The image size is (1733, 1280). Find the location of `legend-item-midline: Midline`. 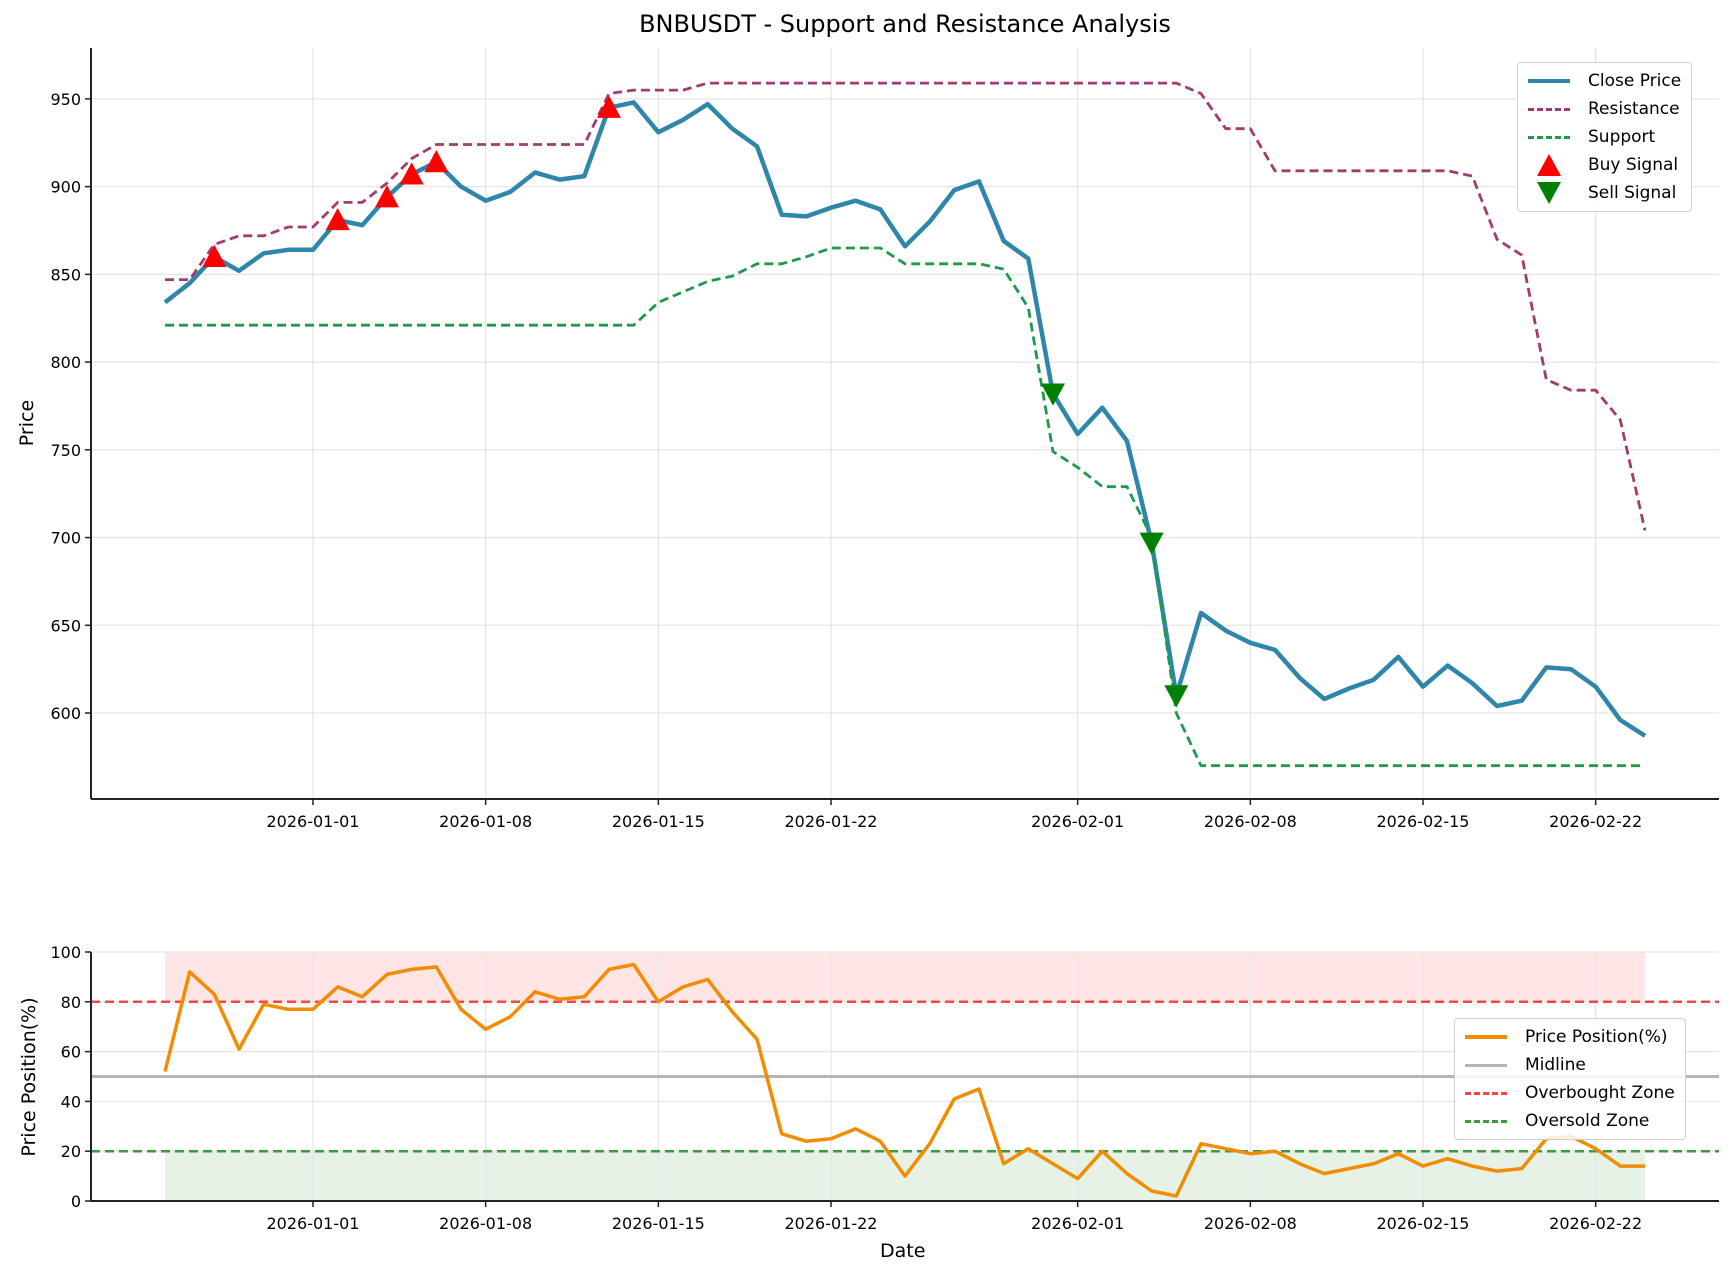

legend-item-midline: Midline is located at coordinates (1569, 1065).